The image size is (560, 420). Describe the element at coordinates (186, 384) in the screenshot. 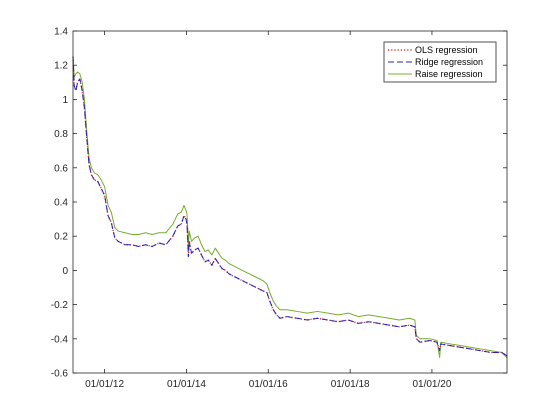

I see `x-tick-label: 01/01/14` at that location.